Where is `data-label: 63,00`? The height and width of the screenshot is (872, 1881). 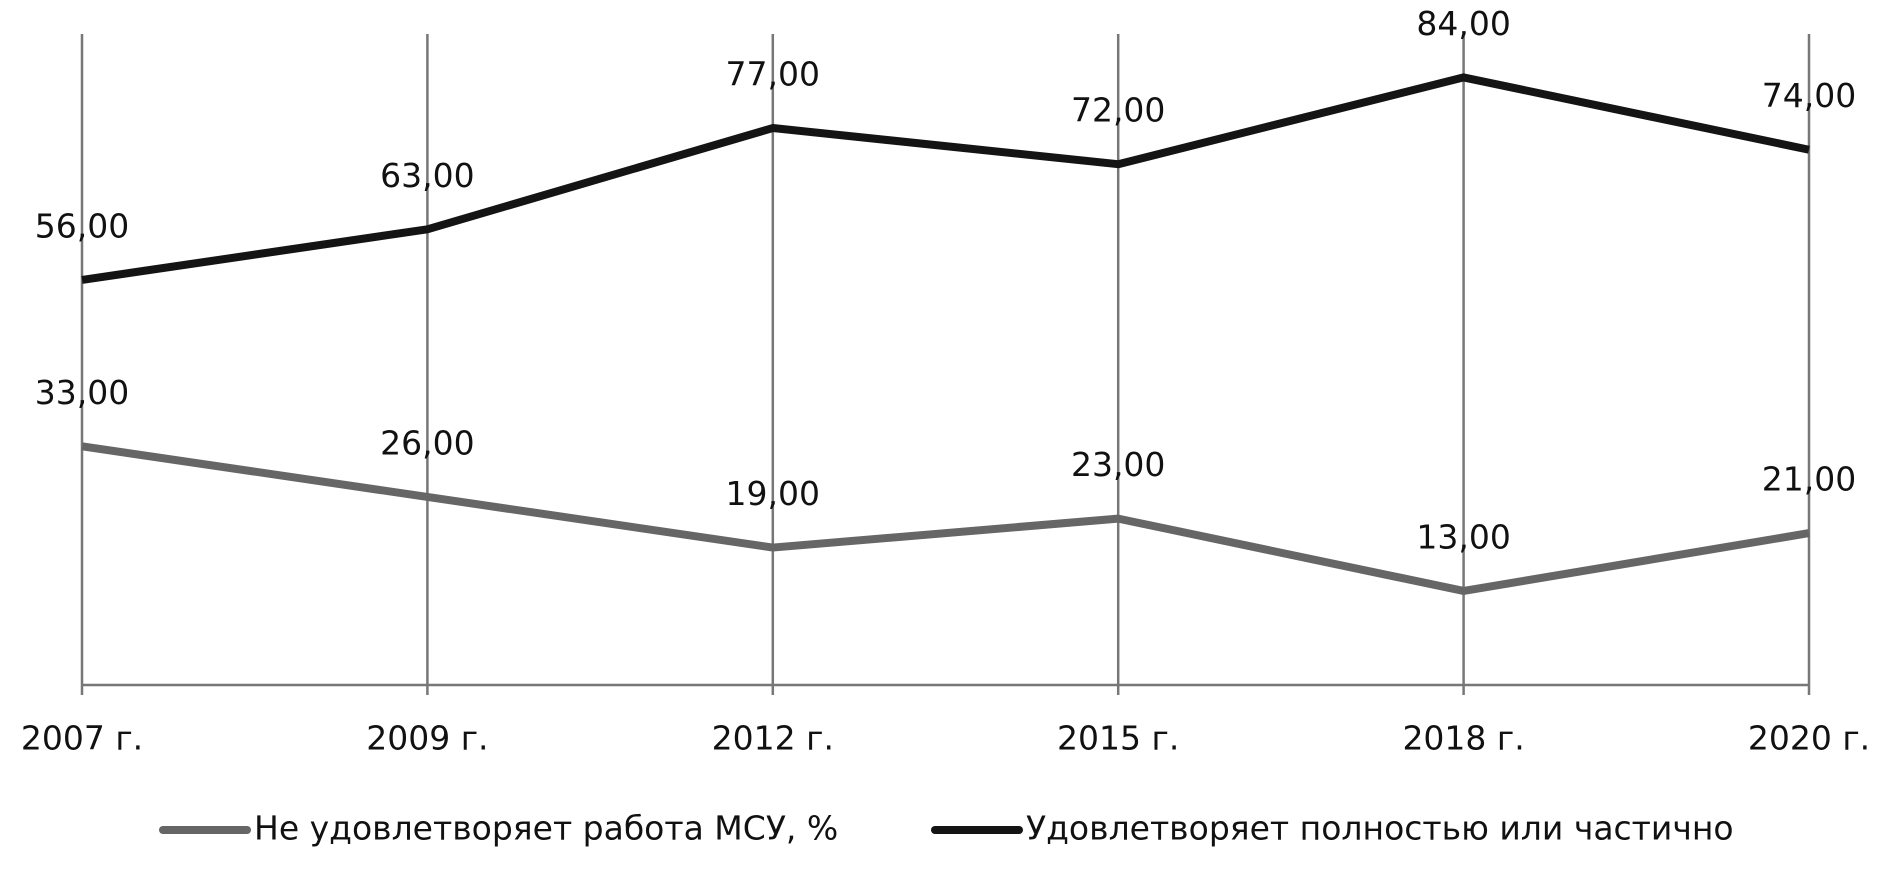 data-label: 63,00 is located at coordinates (427, 175).